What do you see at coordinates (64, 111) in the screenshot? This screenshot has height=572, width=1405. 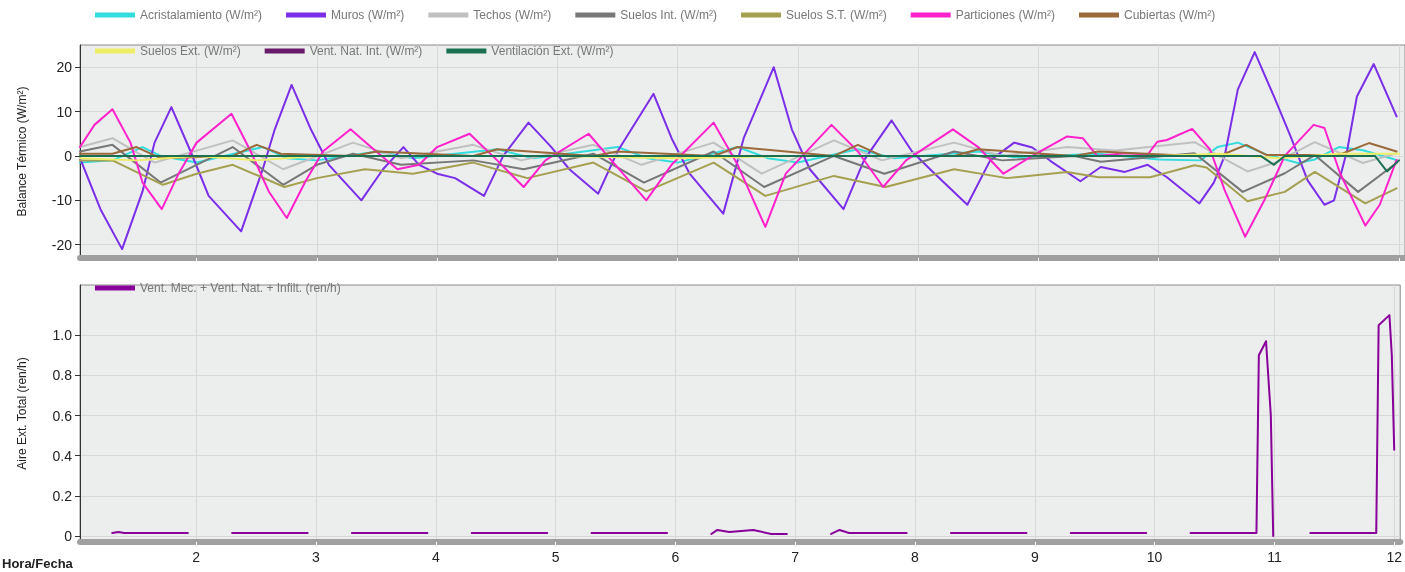 I see `y-tick-label: 10` at bounding box center [64, 111].